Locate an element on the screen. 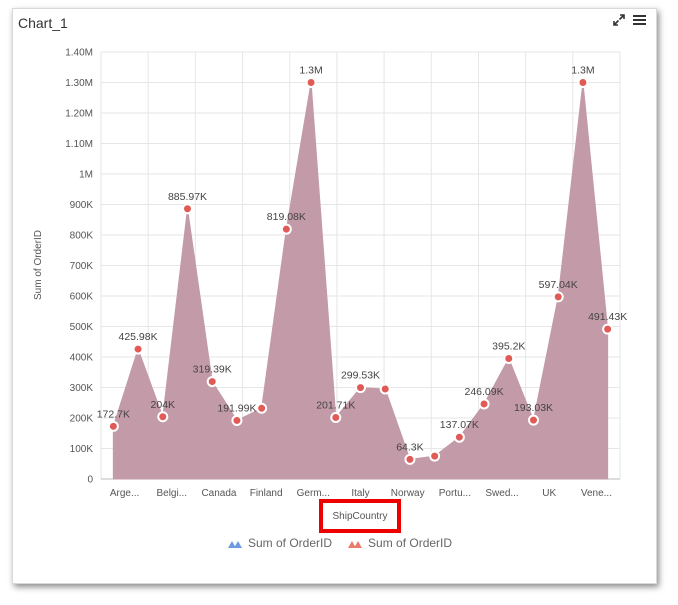  y-tick-label: 0 is located at coordinates (90, 480).